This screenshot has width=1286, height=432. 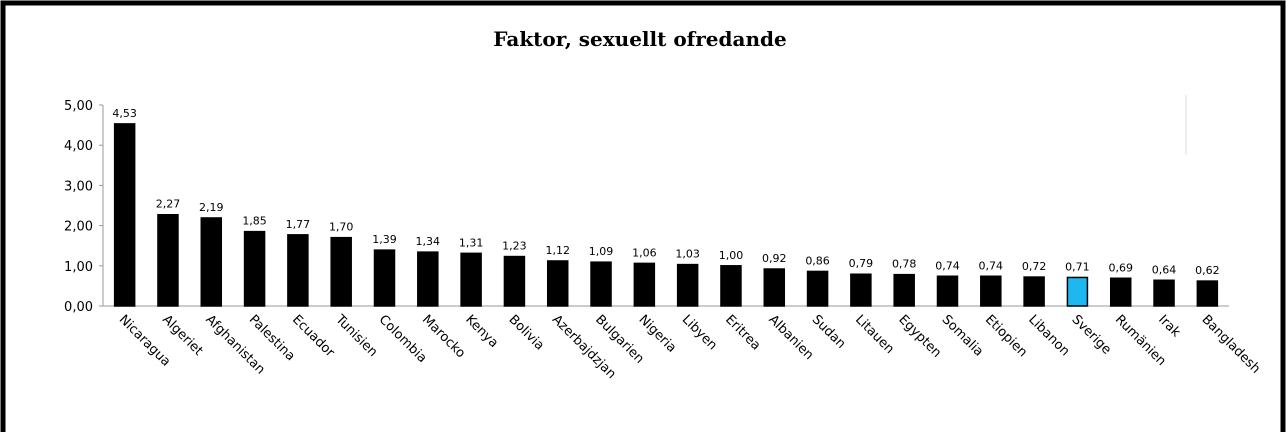 I want to click on value-label: 0,69, so click(x=1120, y=267).